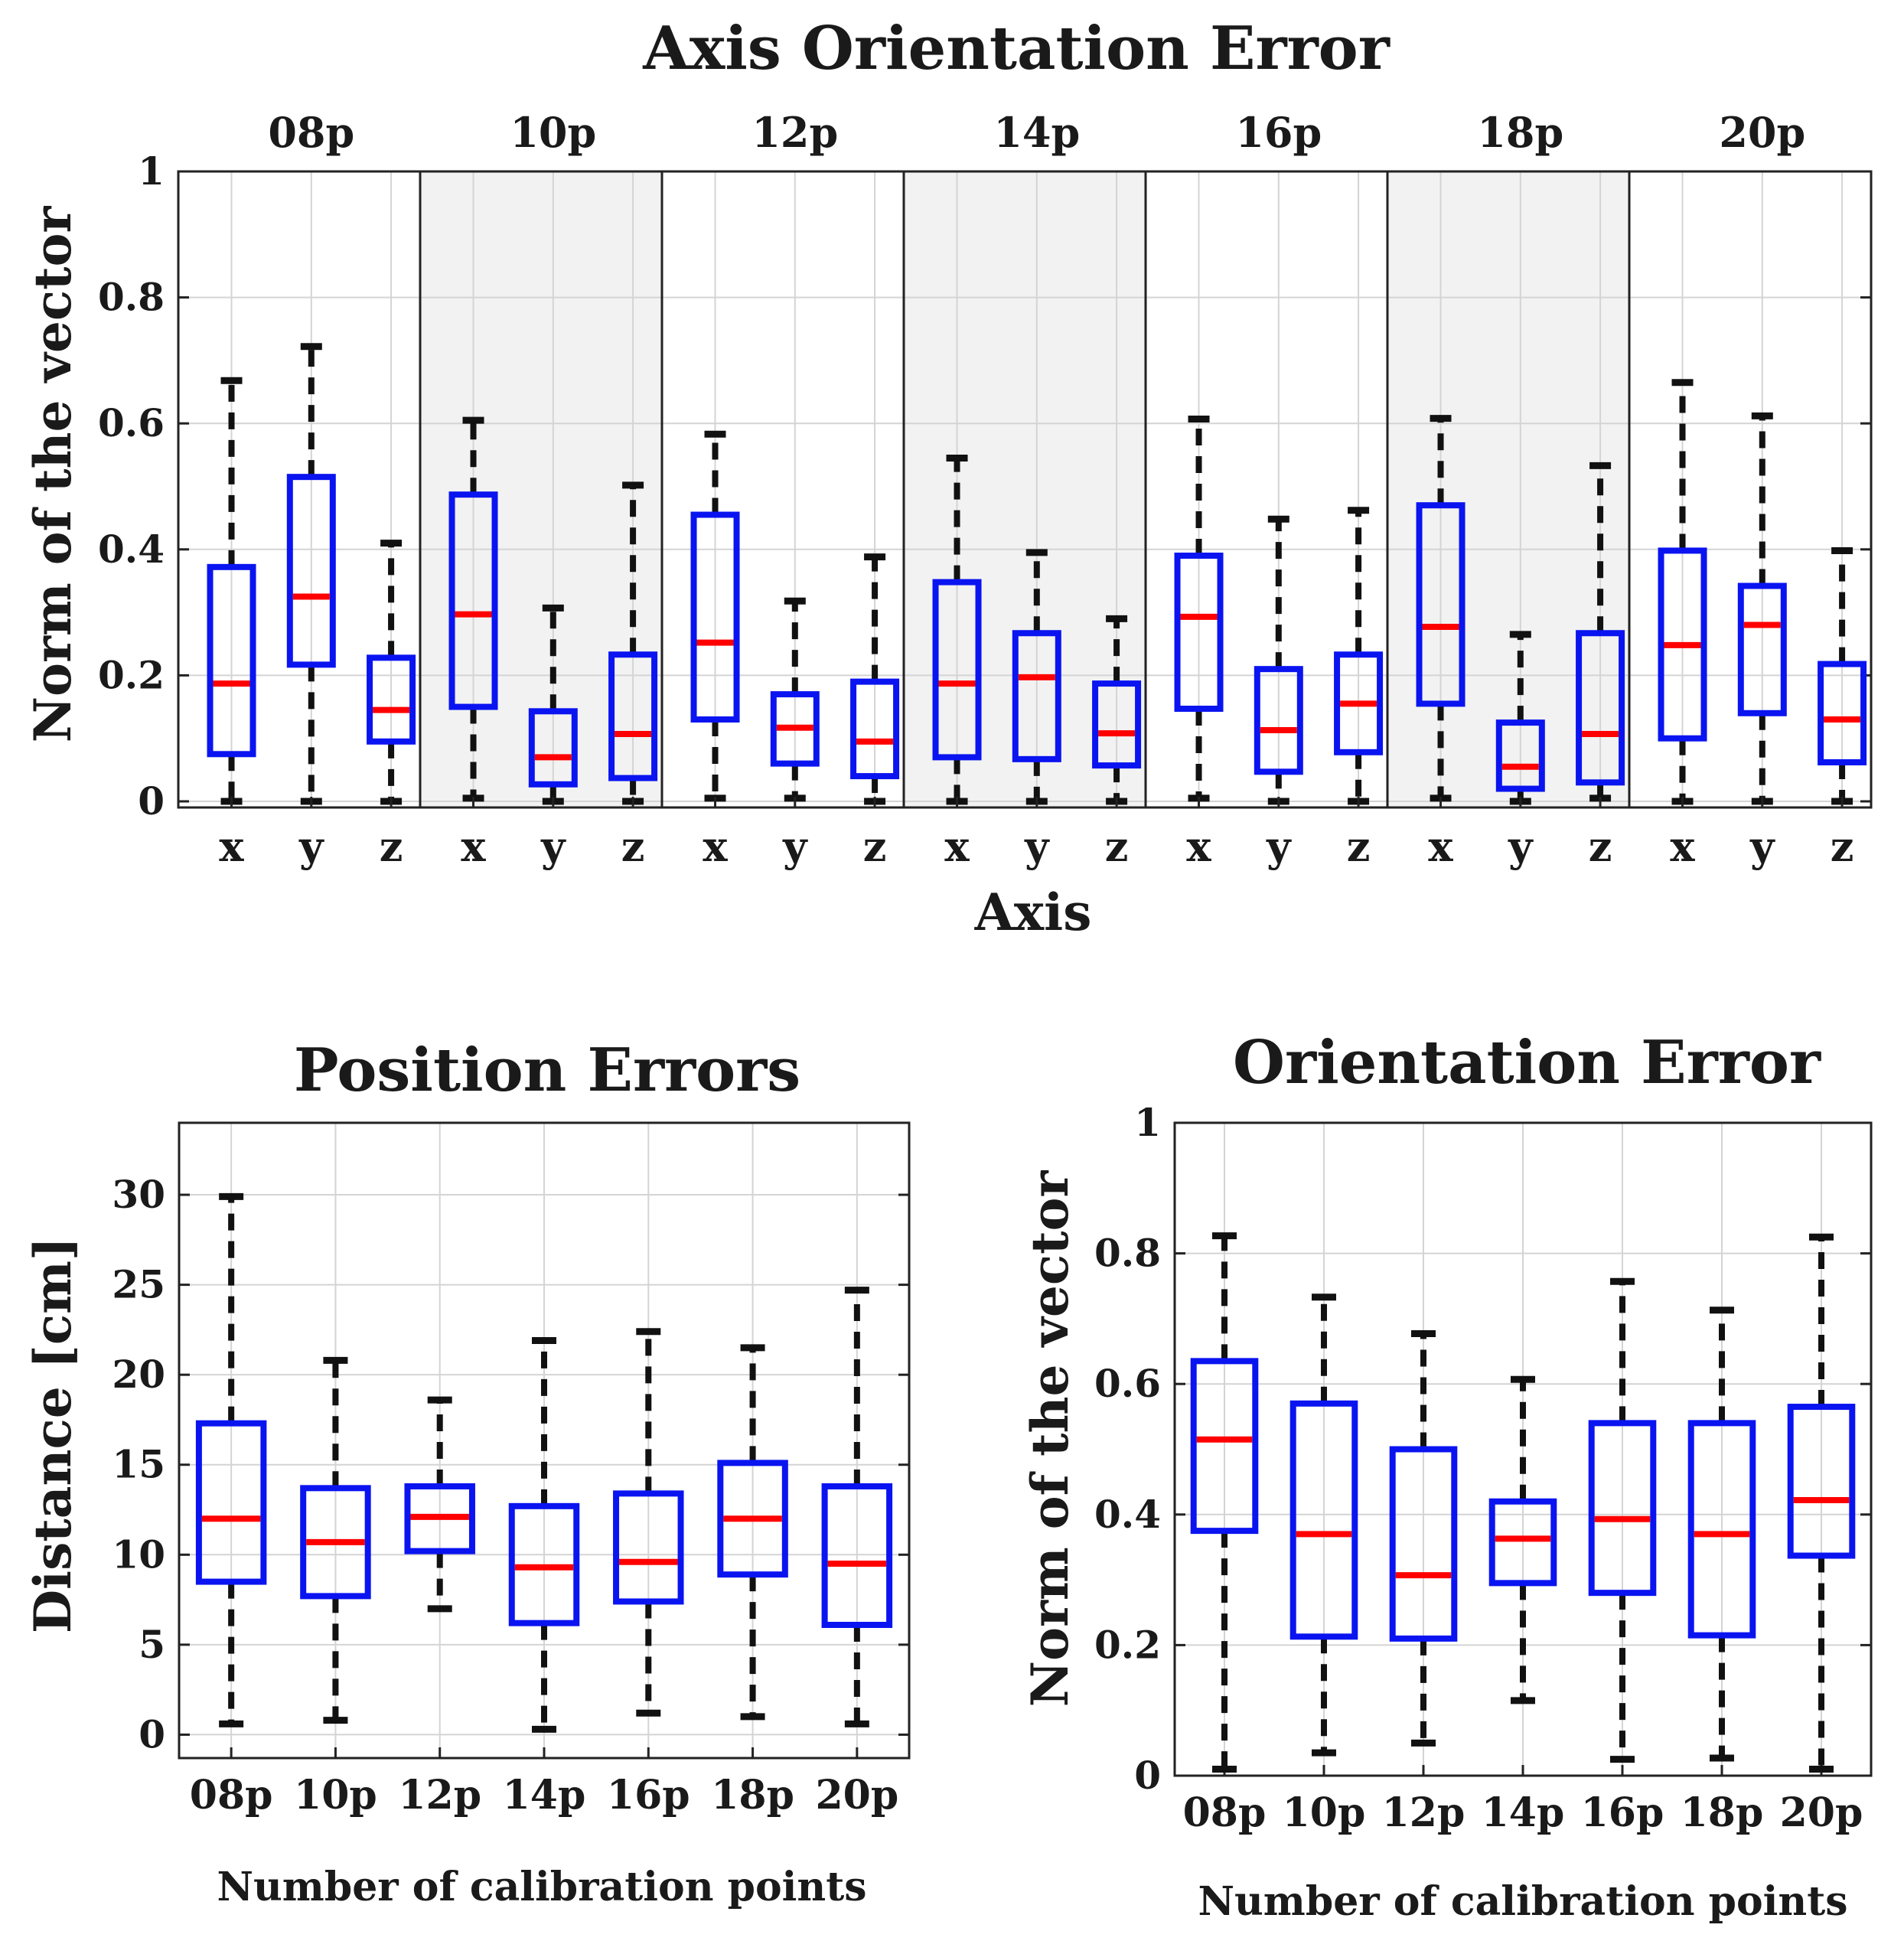 Image resolution: width=1904 pixels, height=1954 pixels. I want to click on y-tick-label: 5, so click(152, 1645).